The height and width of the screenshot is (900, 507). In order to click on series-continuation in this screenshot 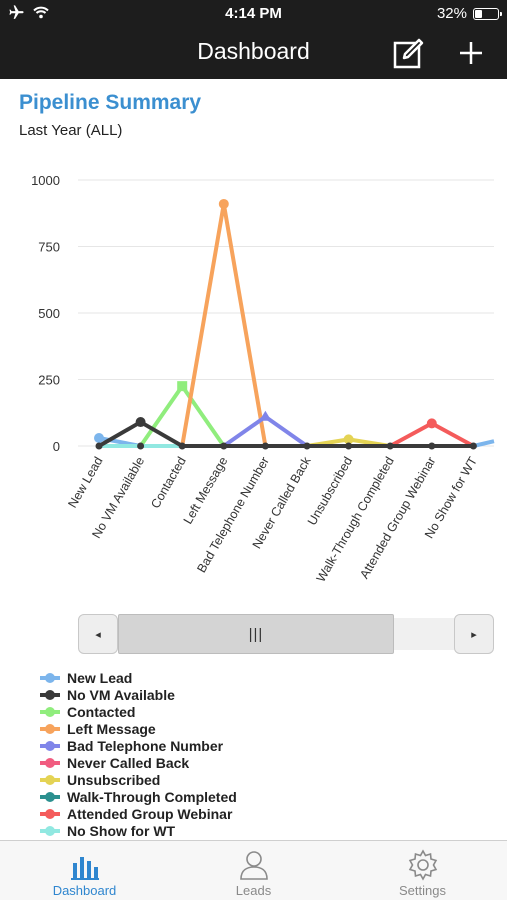, I will do `click(483, 443)`.